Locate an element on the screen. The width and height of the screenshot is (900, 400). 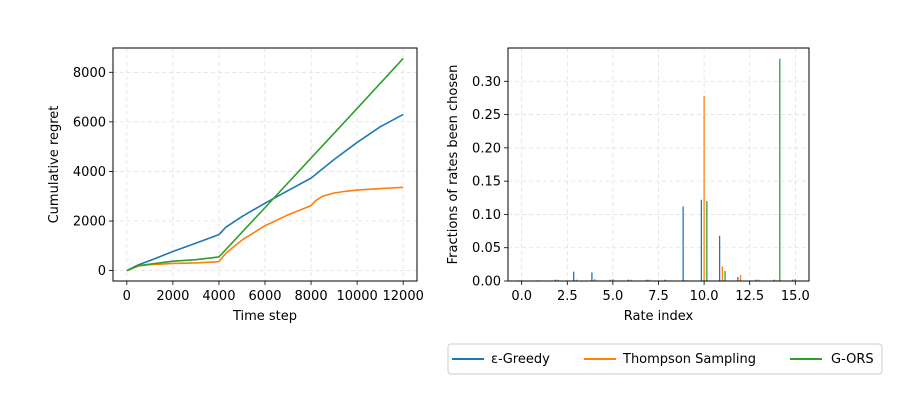
rate-x-axis-label: Rate index is located at coordinates (659, 316).